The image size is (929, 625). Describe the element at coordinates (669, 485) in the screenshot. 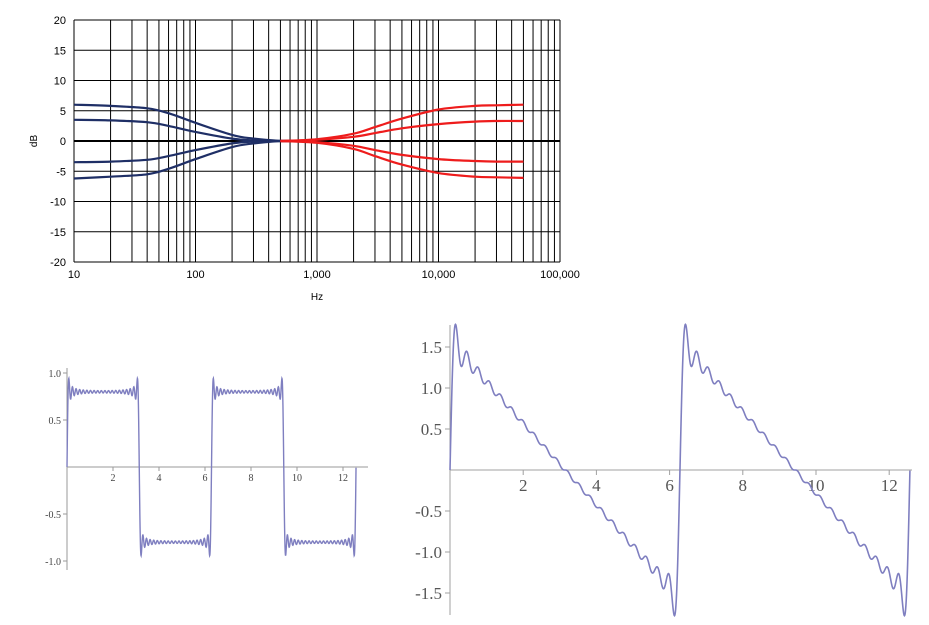

I see `sawtooth-wave-x-tick-label: 6` at that location.